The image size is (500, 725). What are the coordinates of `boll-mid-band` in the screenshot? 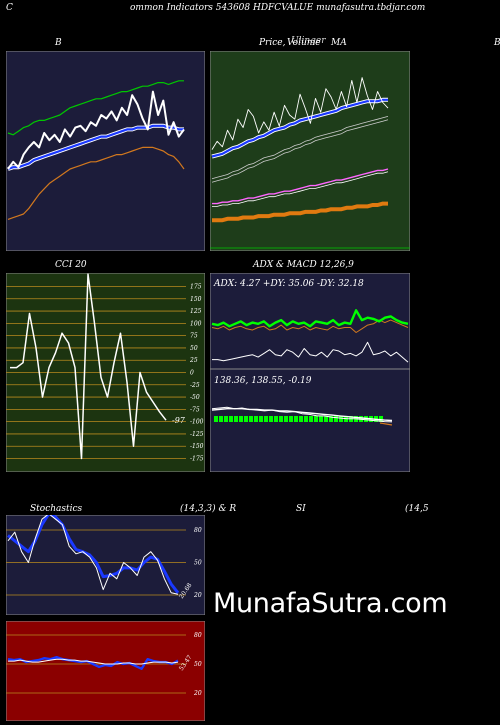 It's located at (95, 147).